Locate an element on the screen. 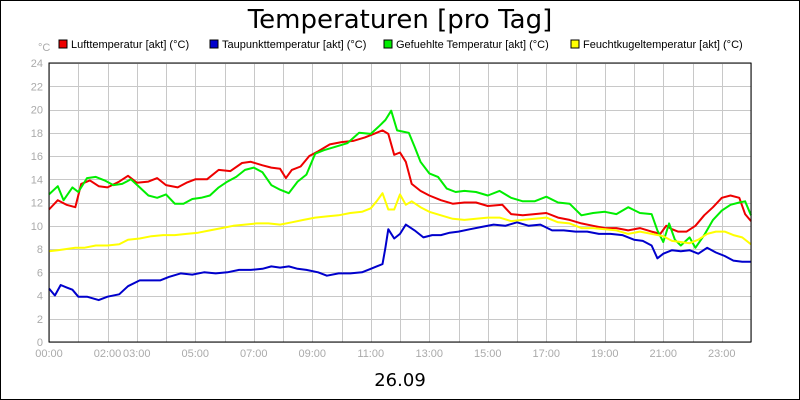 Image resolution: width=800 pixels, height=400 pixels. y-tick-label: 18 is located at coordinates (37, 134).